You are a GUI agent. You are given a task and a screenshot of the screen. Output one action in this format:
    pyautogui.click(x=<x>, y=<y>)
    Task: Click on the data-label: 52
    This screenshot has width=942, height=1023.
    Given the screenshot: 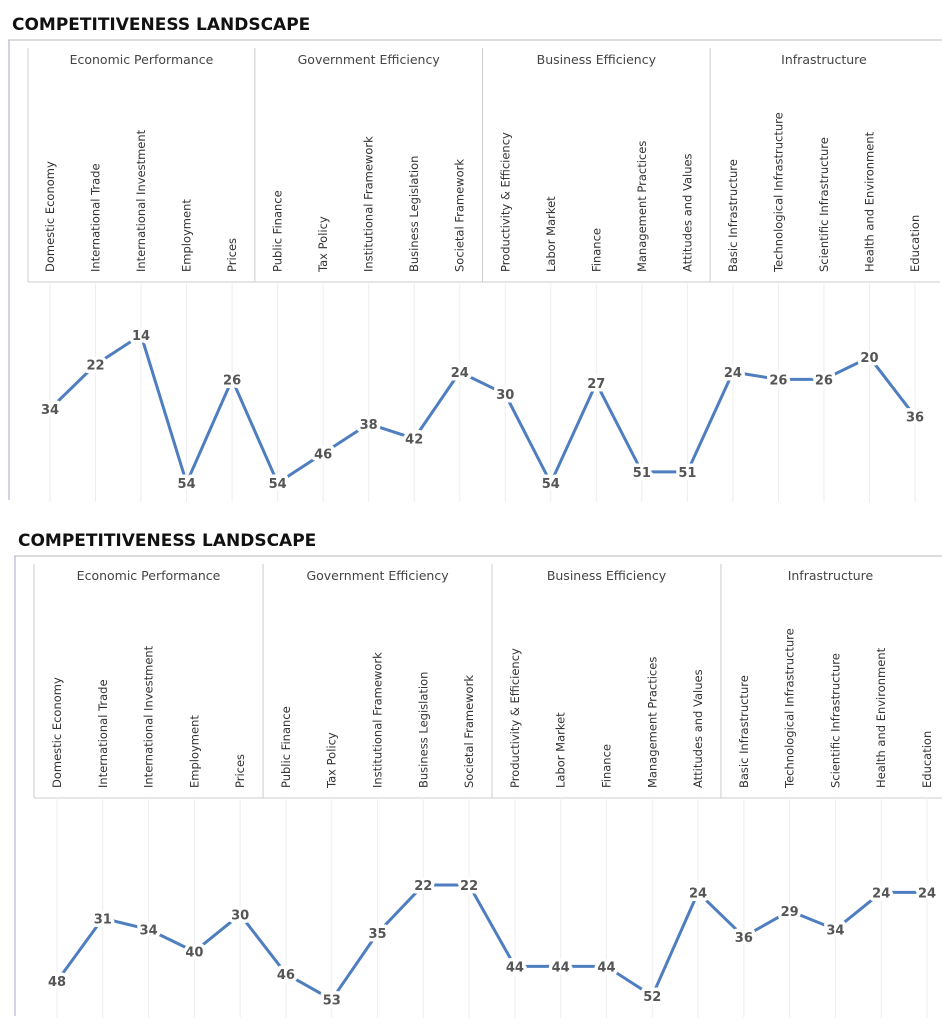 What is the action you would take?
    pyautogui.click(x=652, y=997)
    